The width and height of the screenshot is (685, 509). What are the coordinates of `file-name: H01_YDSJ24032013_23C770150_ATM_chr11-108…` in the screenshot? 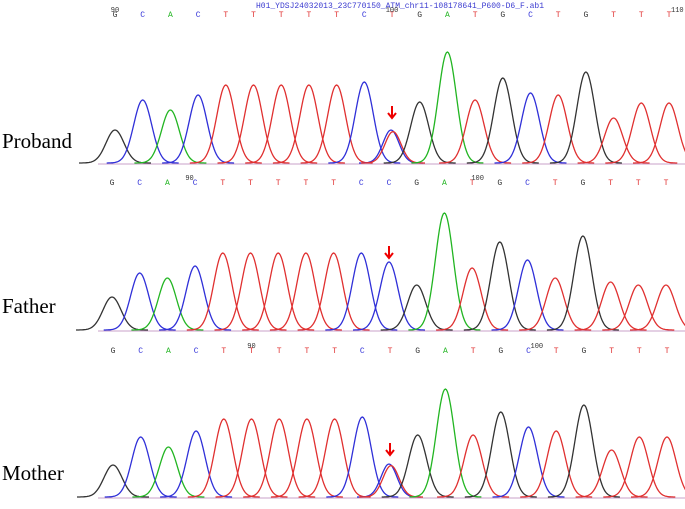 It's located at (400, 6).